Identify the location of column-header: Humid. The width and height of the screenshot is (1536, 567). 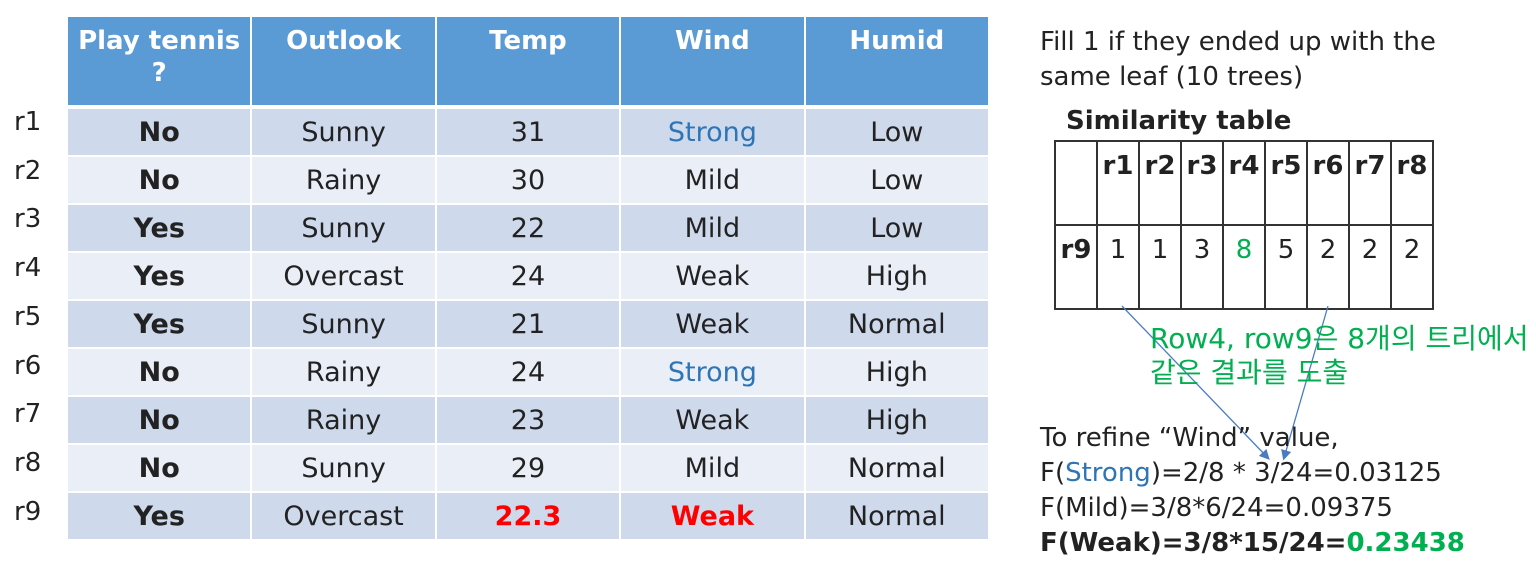
(897, 63).